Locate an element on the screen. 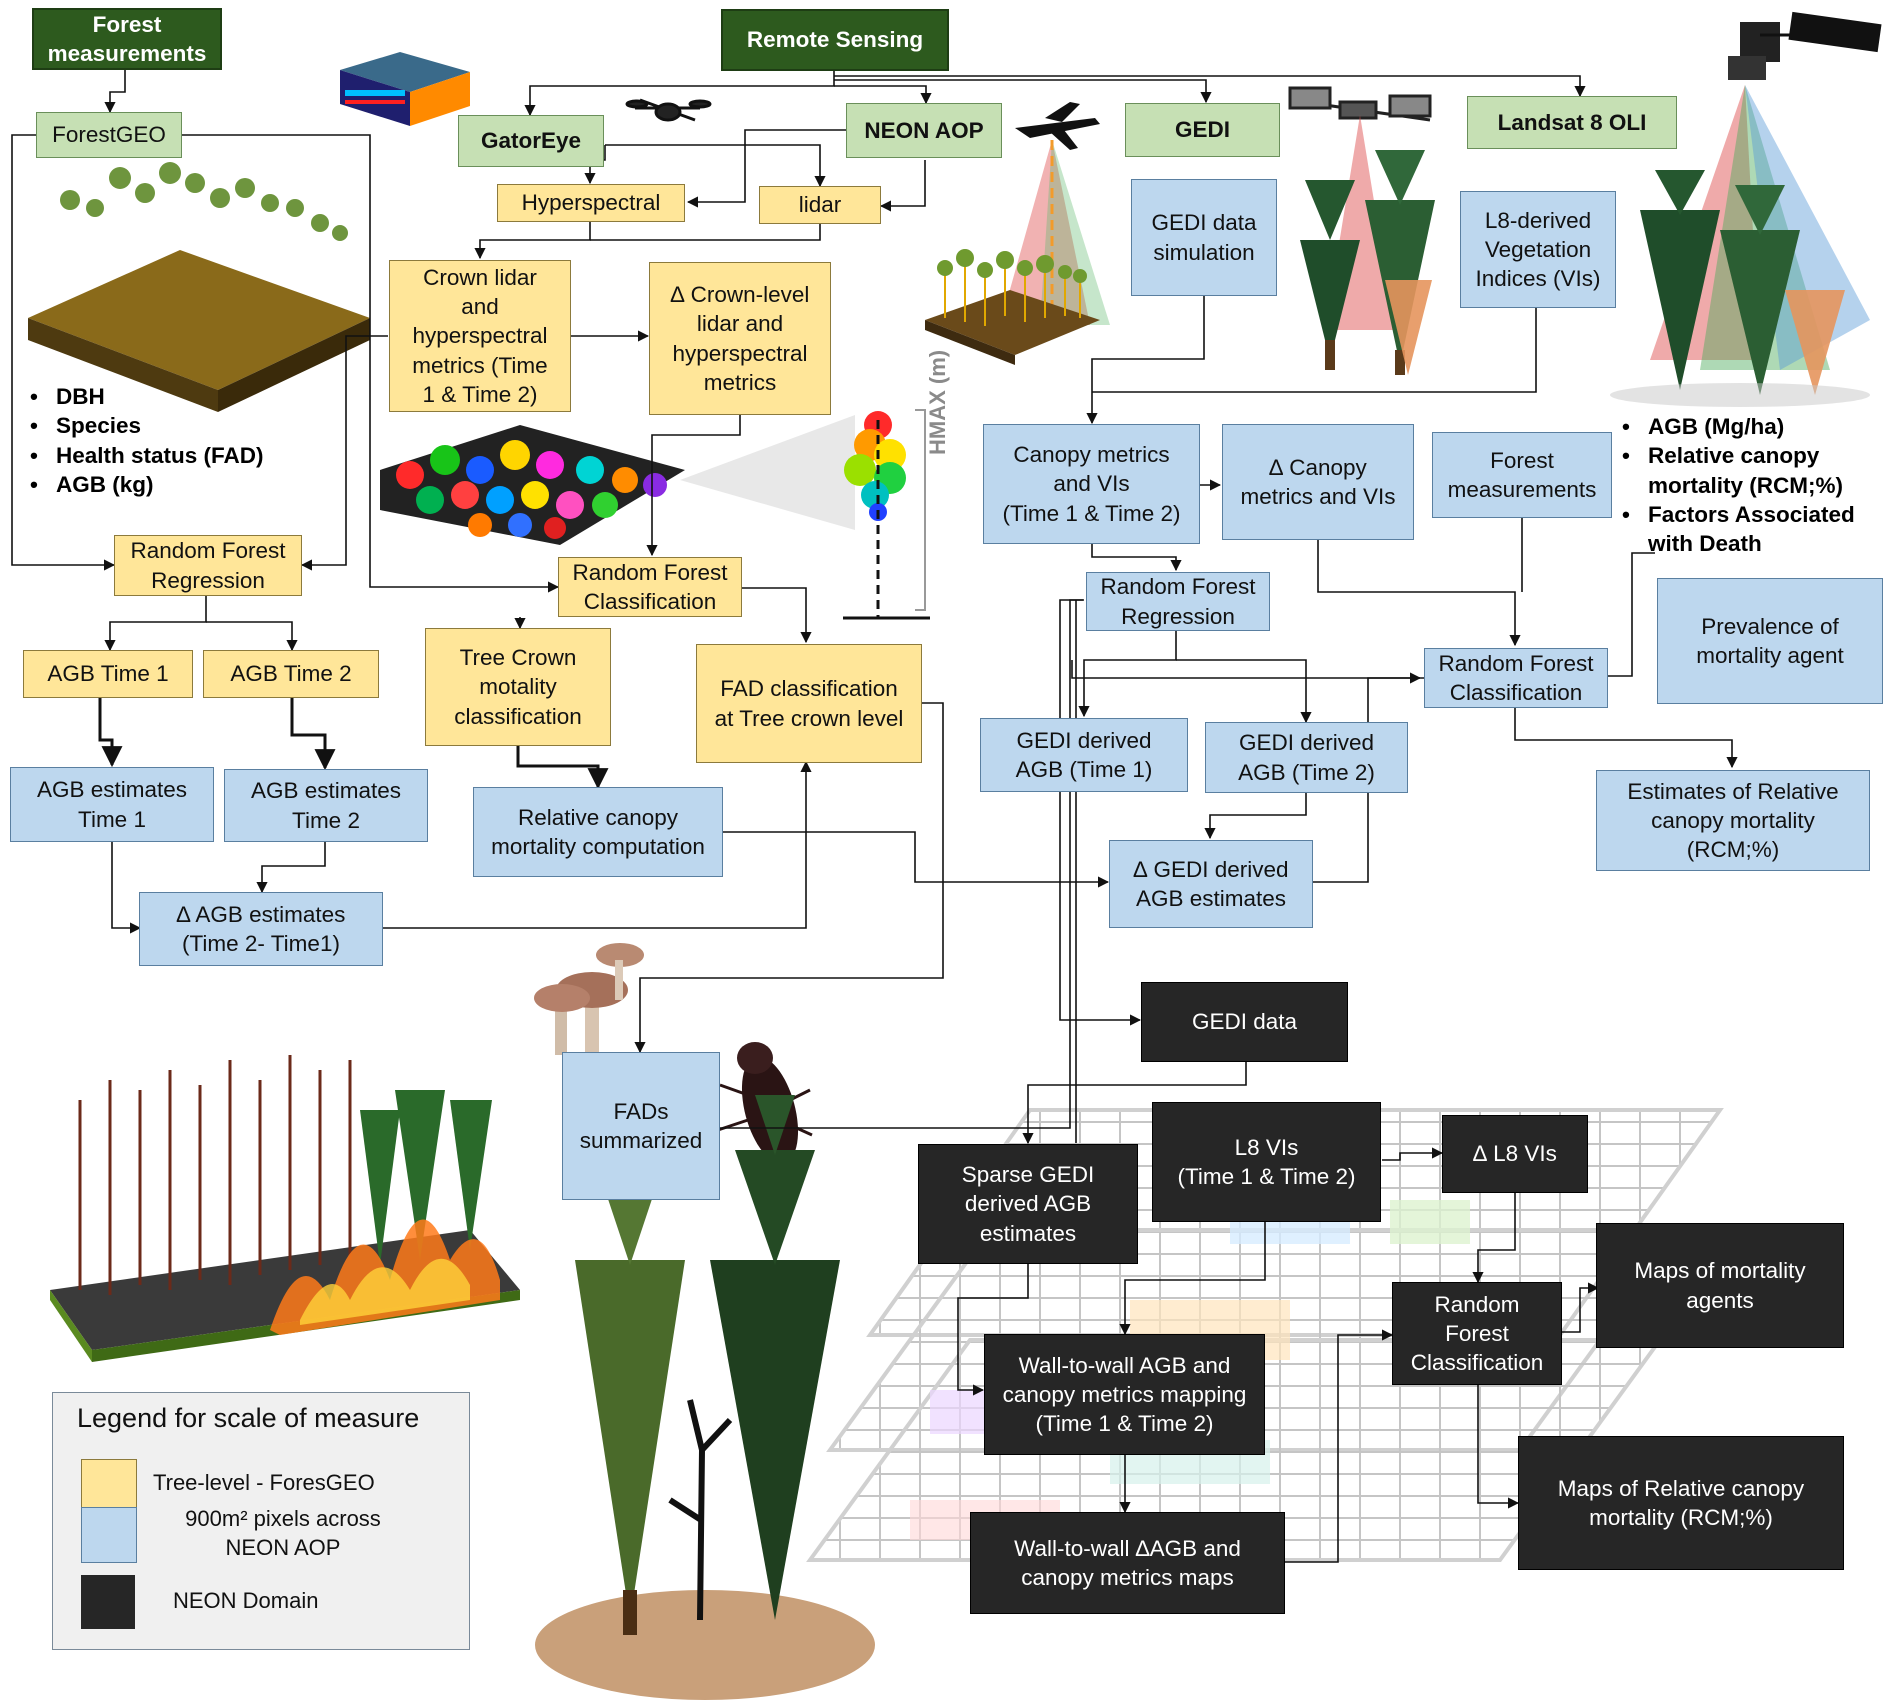 The width and height of the screenshot is (1890, 1701). agb-time2-box: AGB Time 2 is located at coordinates (291, 674).